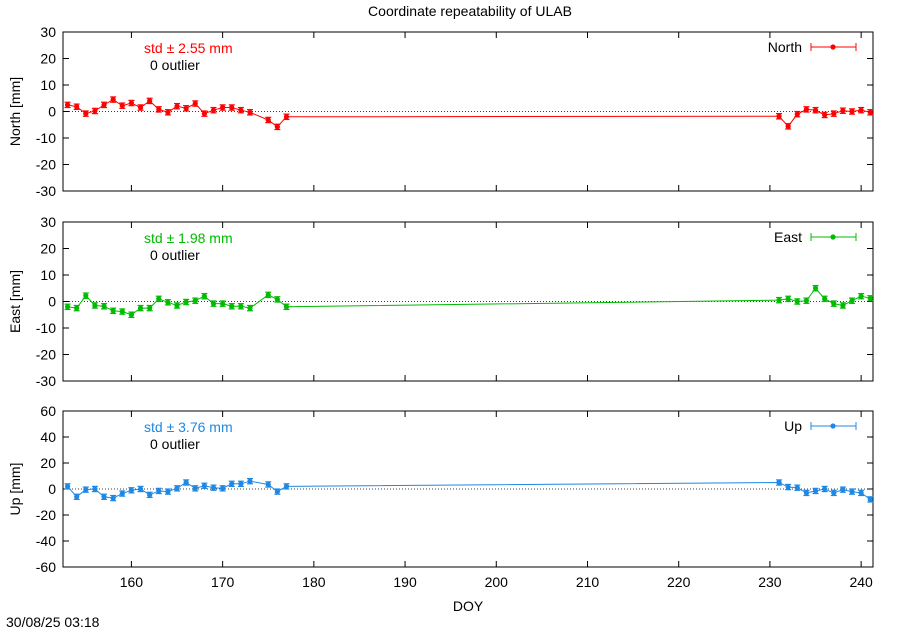 This screenshot has width=900, height=630. What do you see at coordinates (175, 255) in the screenshot?
I see `outlier-annotation: 0 outlier` at bounding box center [175, 255].